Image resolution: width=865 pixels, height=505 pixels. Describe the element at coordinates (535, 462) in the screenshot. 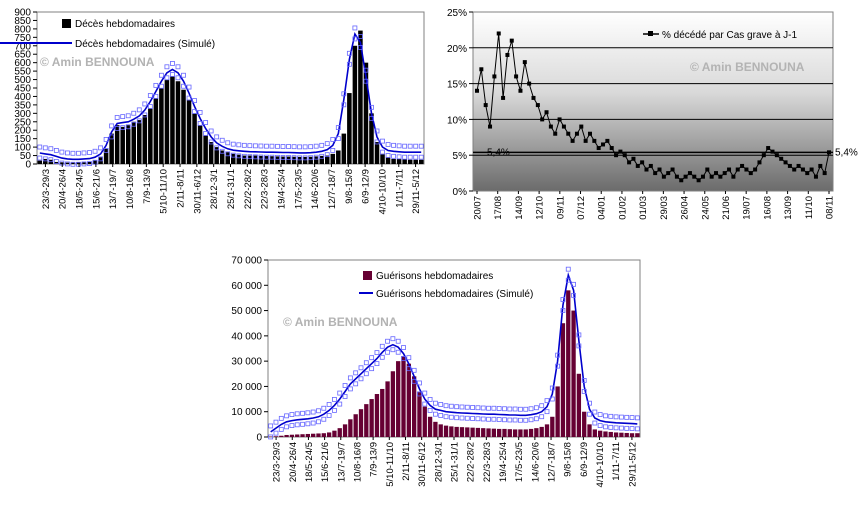

I see `x-tick-label: 14/6-20/6` at that location.